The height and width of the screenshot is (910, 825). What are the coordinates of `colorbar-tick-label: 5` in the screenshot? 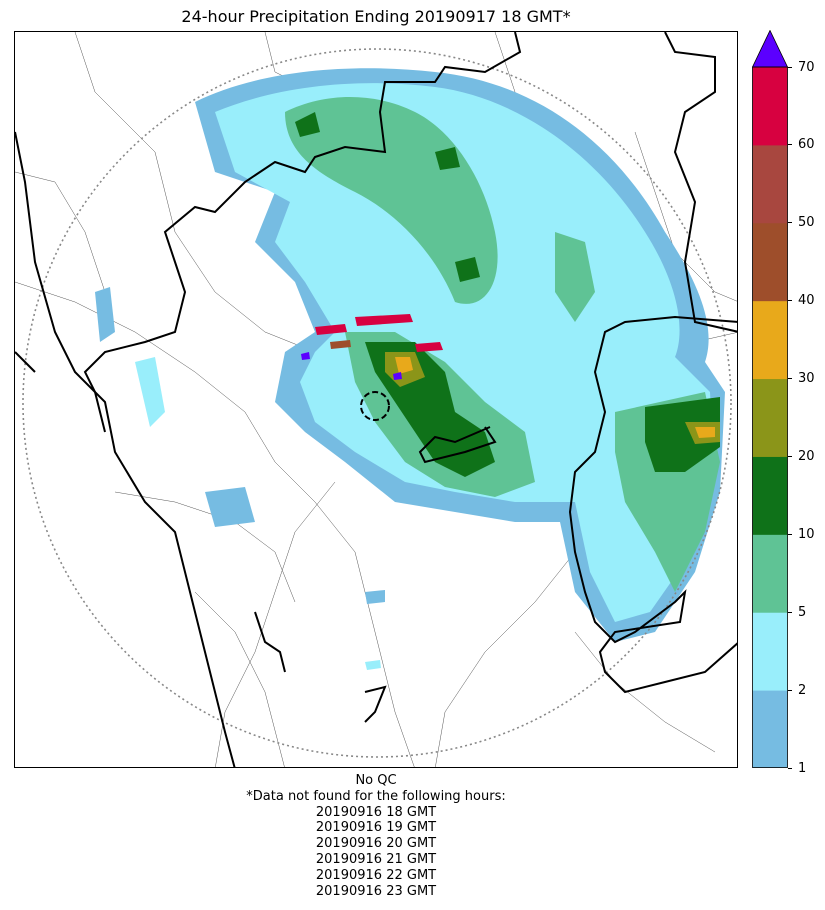 It's located at (802, 612).